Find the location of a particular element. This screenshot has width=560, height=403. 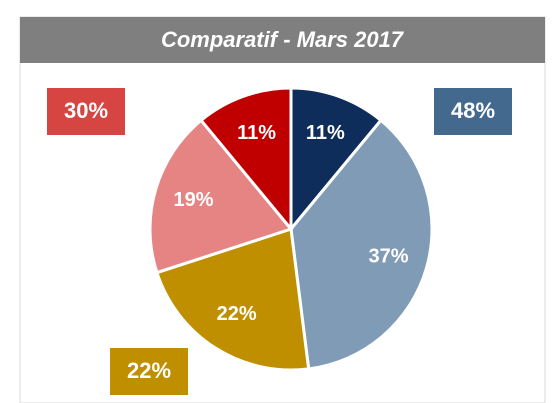

annotation-label: 22% is located at coordinates (149, 370).